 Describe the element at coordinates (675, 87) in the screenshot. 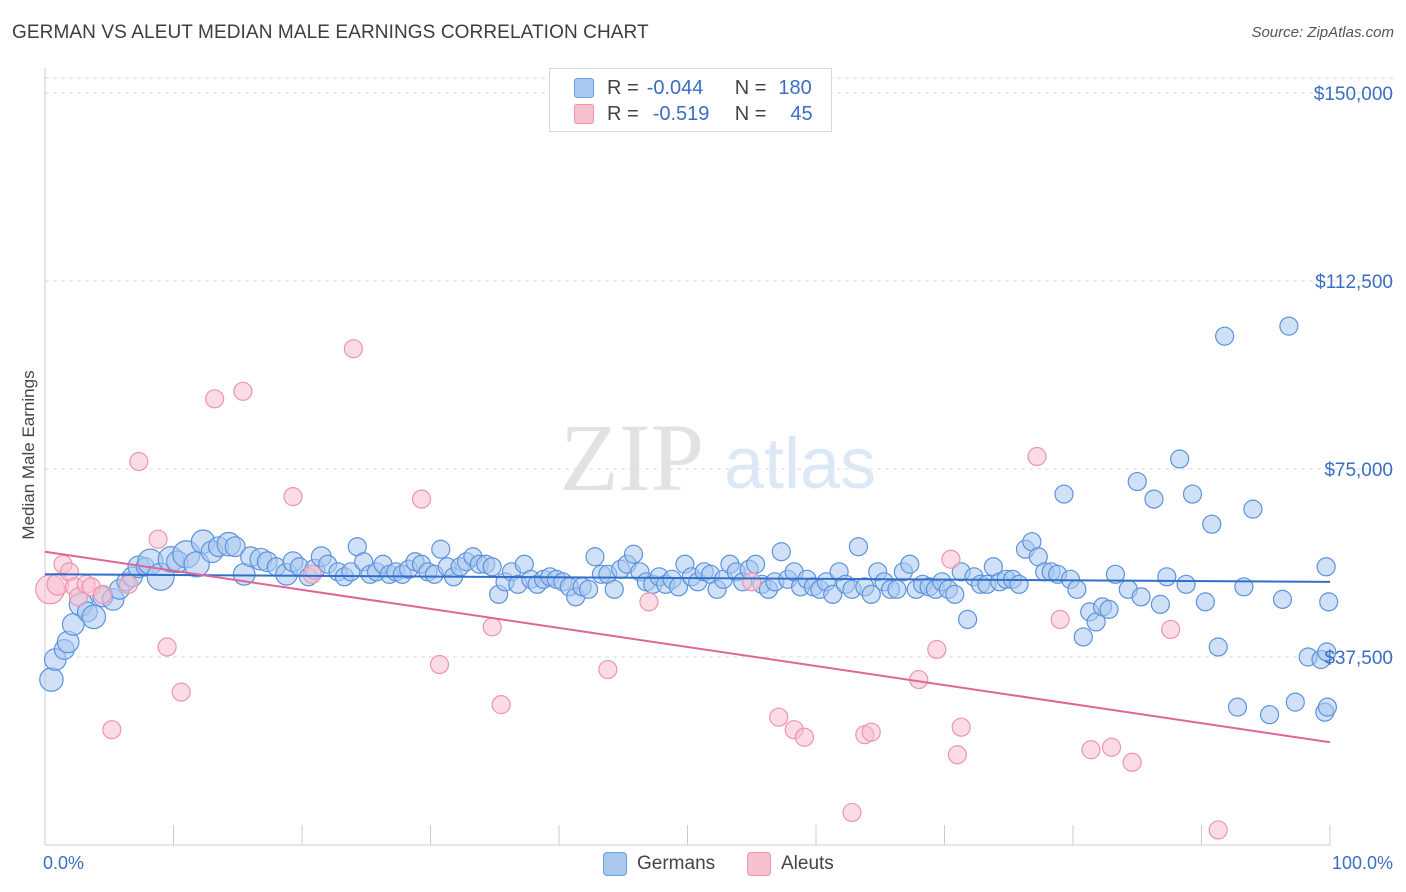

I see `legend-r-value: -0.044` at that location.